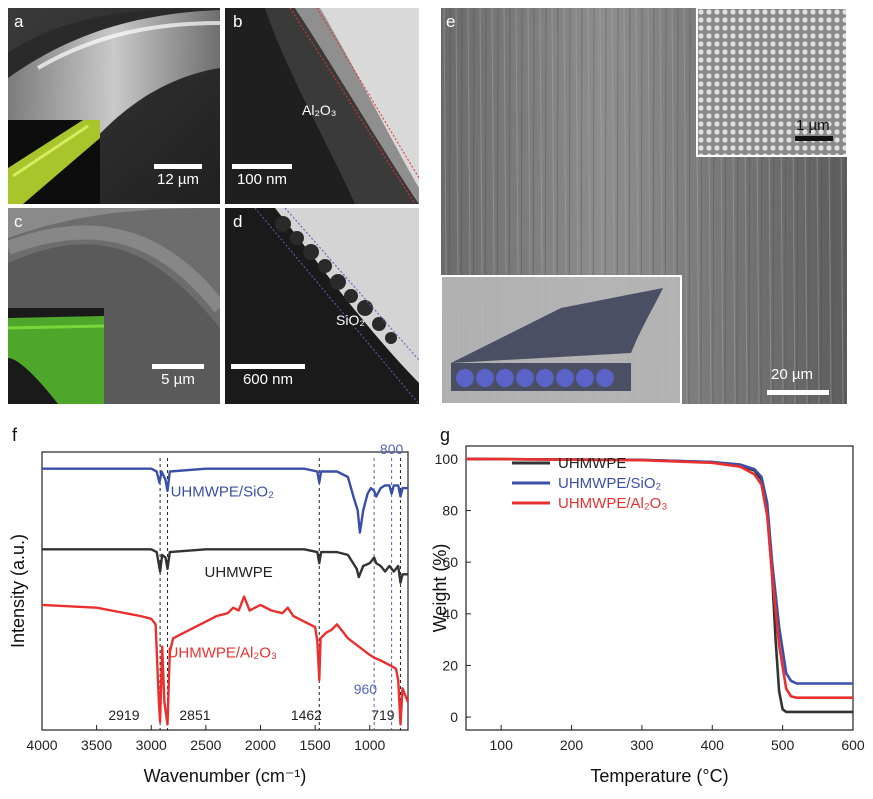  Describe the element at coordinates (315, 745) in the screenshot. I see `chart-f-xtick-label: 1500` at that location.